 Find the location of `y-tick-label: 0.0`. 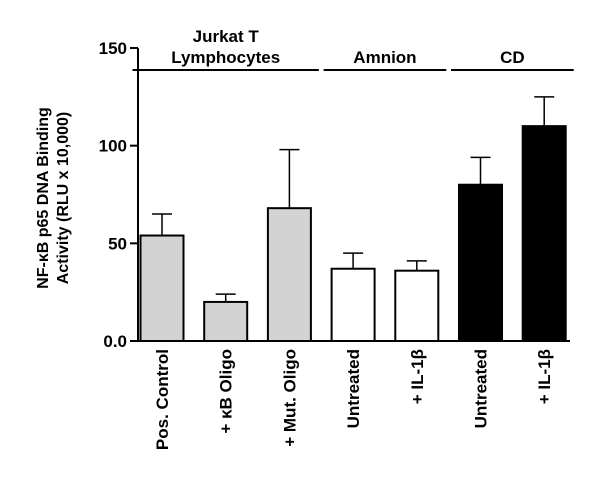

y-tick-label: 0.0 is located at coordinates (115, 341).